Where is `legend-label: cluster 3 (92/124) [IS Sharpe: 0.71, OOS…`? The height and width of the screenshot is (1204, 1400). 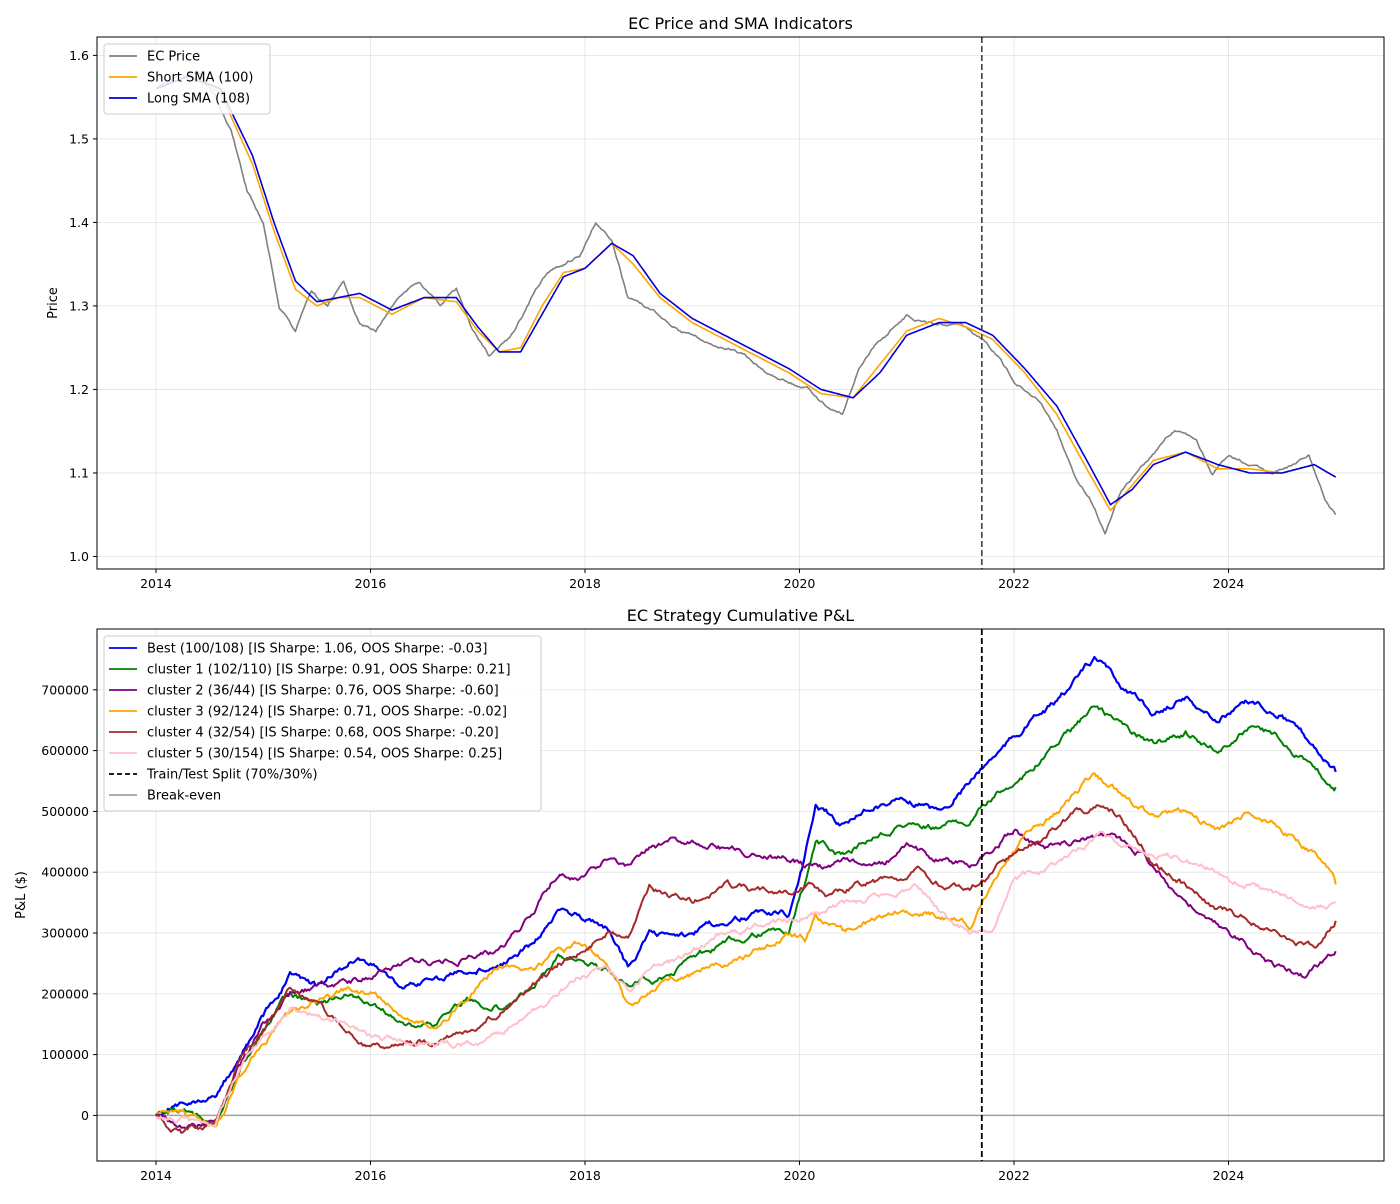 legend-label: cluster 3 (92/124) [IS Sharpe: 0.71, OOS… is located at coordinates (327, 712).